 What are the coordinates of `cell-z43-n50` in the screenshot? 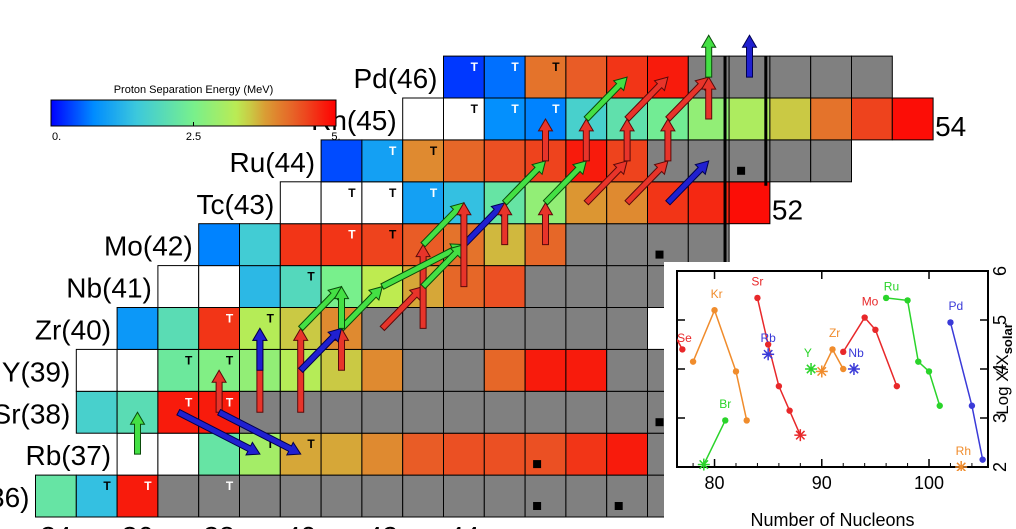 It's located at (708, 203).